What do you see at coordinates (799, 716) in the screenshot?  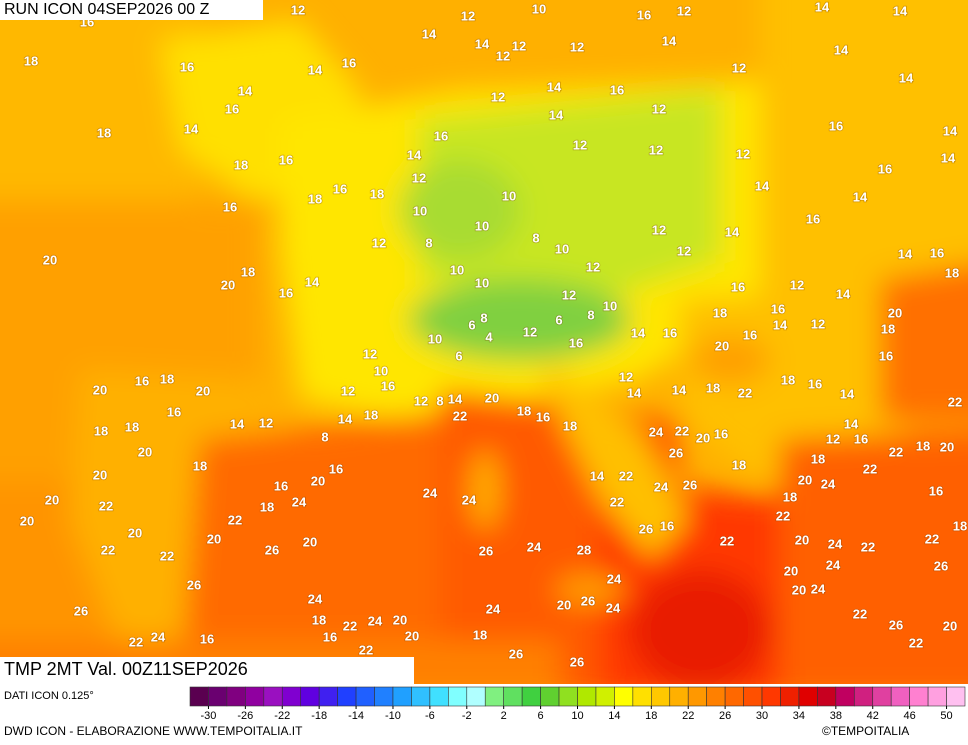 I see `colorbar-tick-label: 34` at bounding box center [799, 716].